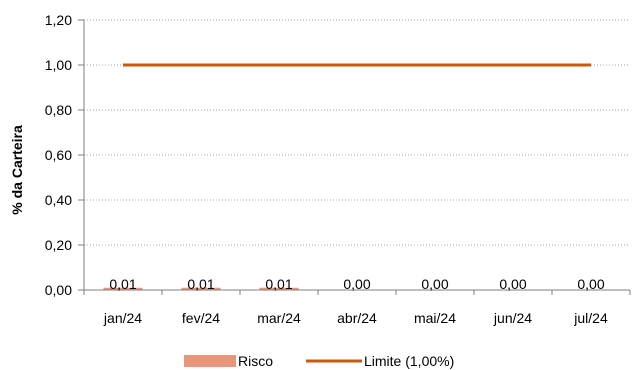 The image size is (640, 370). I want to click on x-tick-label: jun/24, so click(512, 318).